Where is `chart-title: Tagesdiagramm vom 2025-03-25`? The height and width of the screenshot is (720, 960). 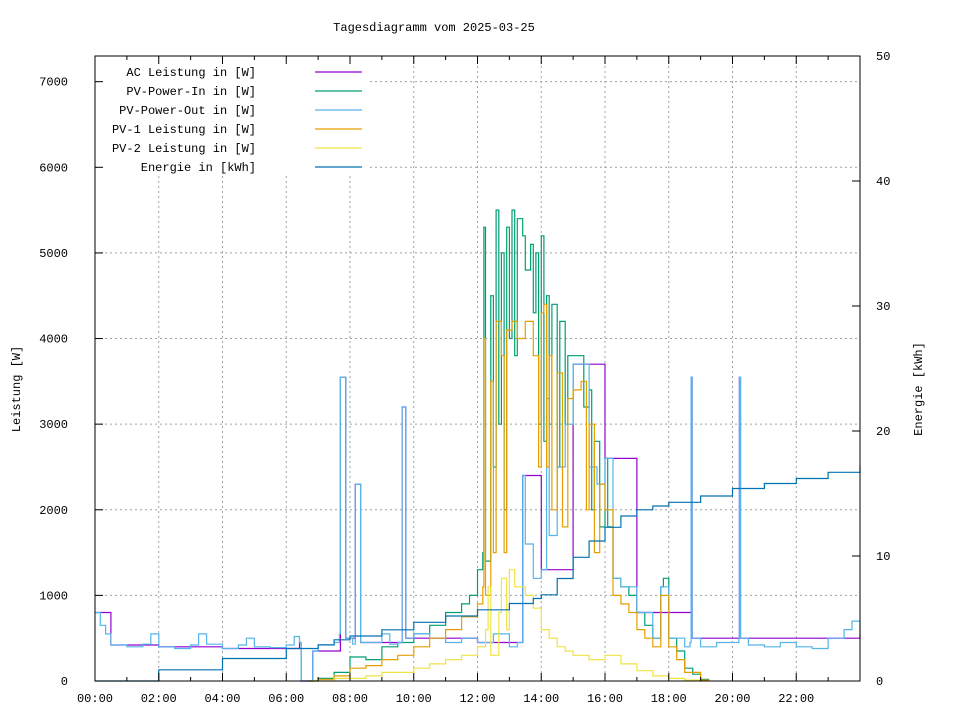 chart-title: Tagesdiagramm vom 2025-03-25 is located at coordinates (434, 28).